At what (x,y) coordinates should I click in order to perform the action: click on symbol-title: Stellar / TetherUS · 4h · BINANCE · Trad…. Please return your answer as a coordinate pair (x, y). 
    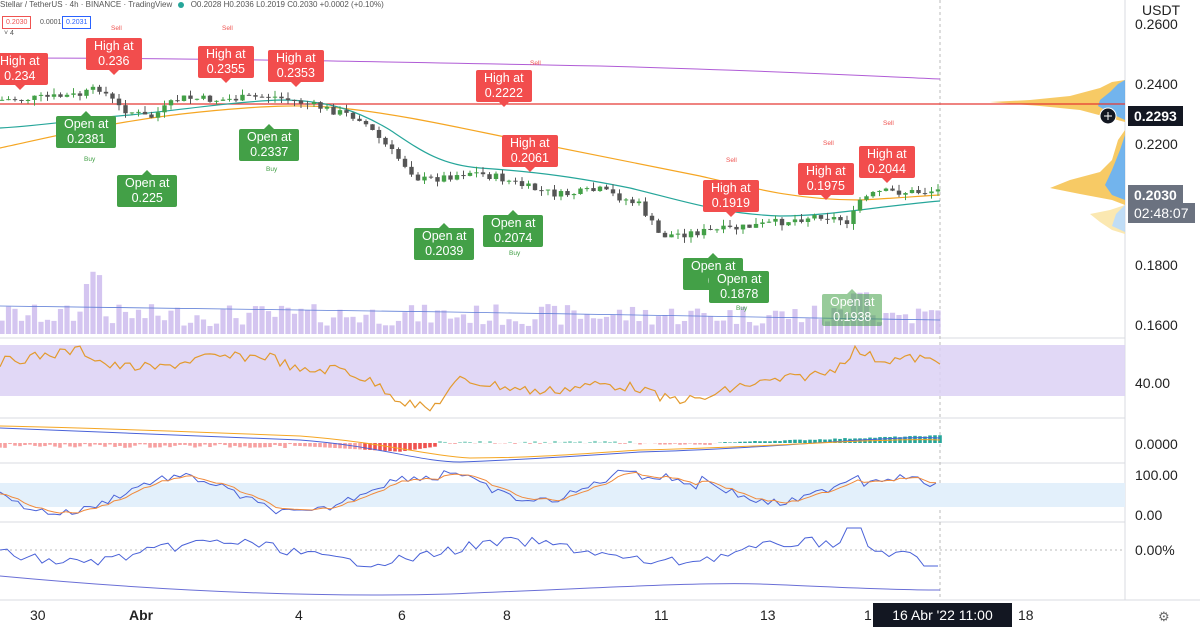
    Looking at the image, I should click on (86, 4).